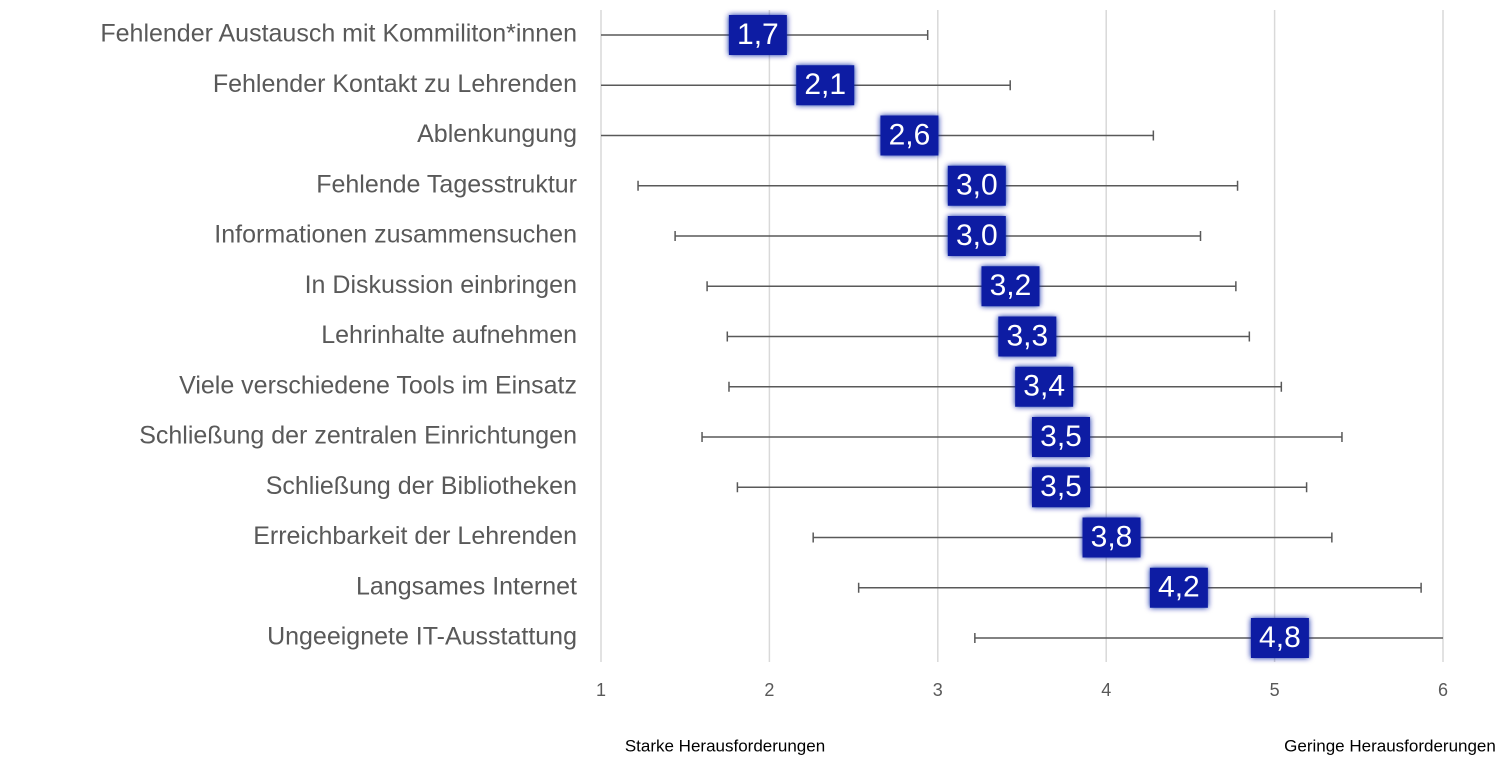  What do you see at coordinates (1275, 690) in the screenshot?
I see `x-tick-label: 5` at bounding box center [1275, 690].